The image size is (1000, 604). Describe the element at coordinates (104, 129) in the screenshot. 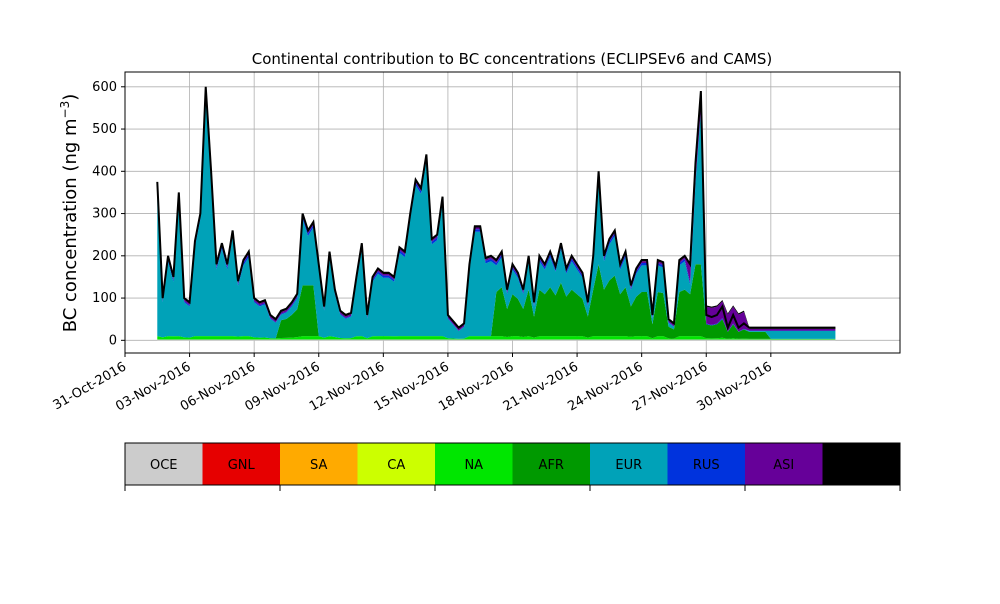

I see `y-tick-label: 500` at that location.